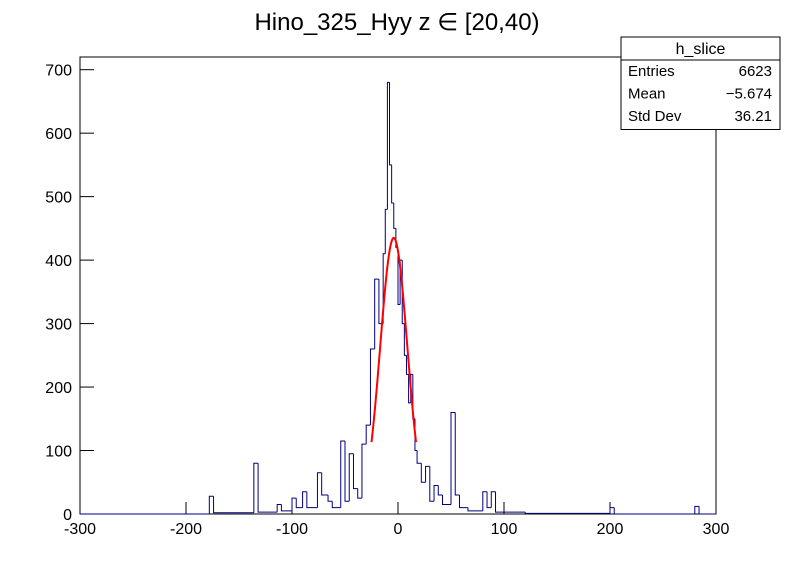  I want to click on fit-curve, so click(394, 339).